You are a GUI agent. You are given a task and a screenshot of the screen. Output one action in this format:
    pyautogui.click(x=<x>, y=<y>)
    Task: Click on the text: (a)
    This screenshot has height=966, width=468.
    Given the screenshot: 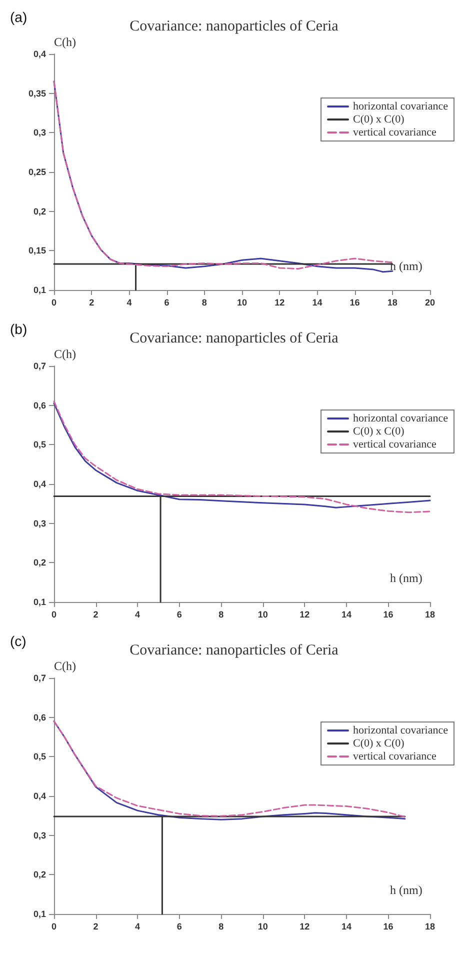 What is the action you would take?
    pyautogui.click(x=19, y=17)
    